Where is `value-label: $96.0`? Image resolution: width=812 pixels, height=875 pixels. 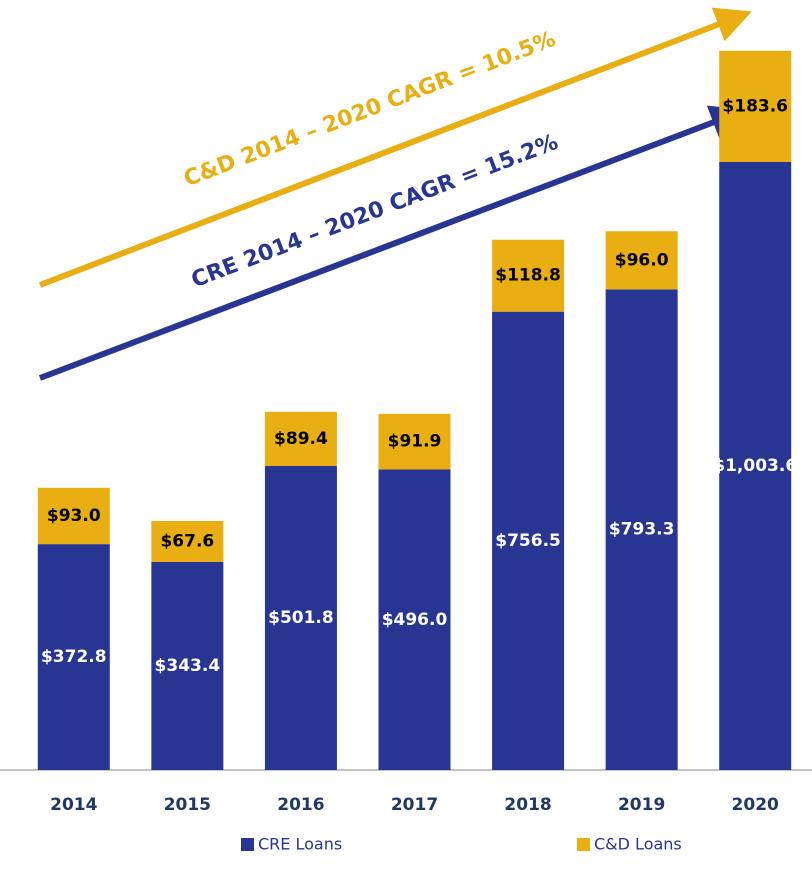 value-label: $96.0 is located at coordinates (642, 260).